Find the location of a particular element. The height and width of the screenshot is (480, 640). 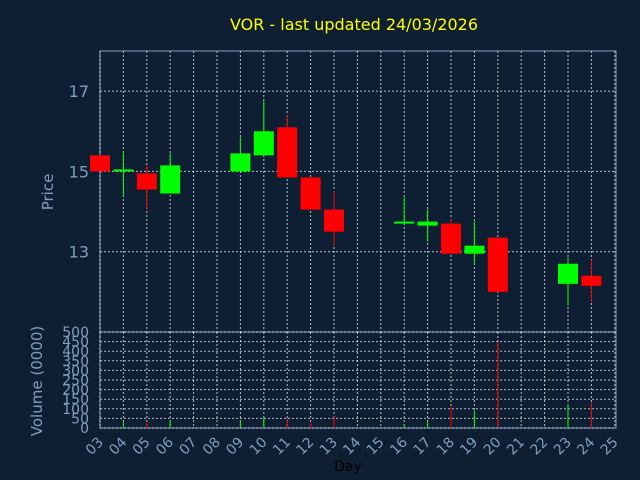

volume-tick-label: 150 is located at coordinates (75, 400).